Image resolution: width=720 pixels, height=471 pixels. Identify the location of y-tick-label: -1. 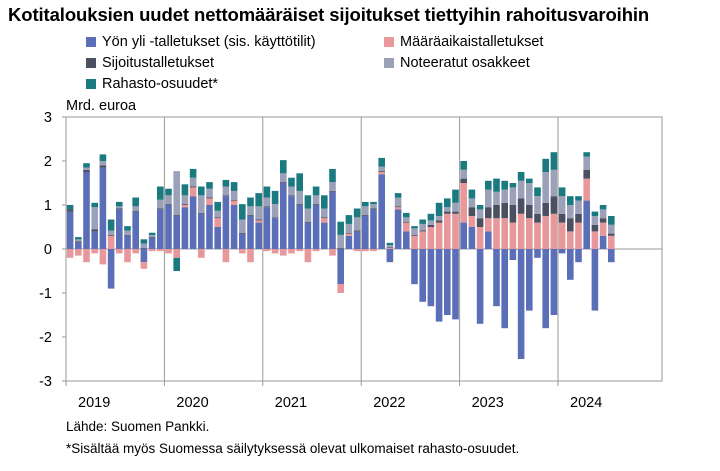
(45, 294).